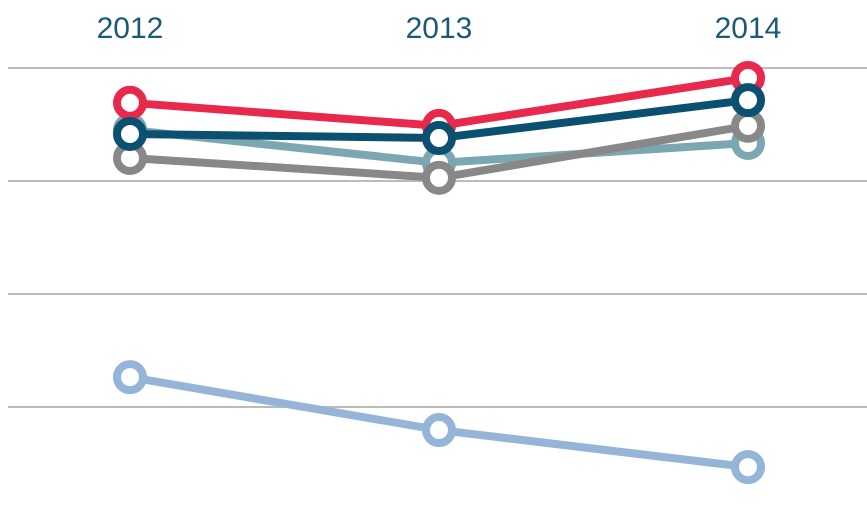  What do you see at coordinates (748, 28) in the screenshot?
I see `x-tick-label: 2014` at bounding box center [748, 28].